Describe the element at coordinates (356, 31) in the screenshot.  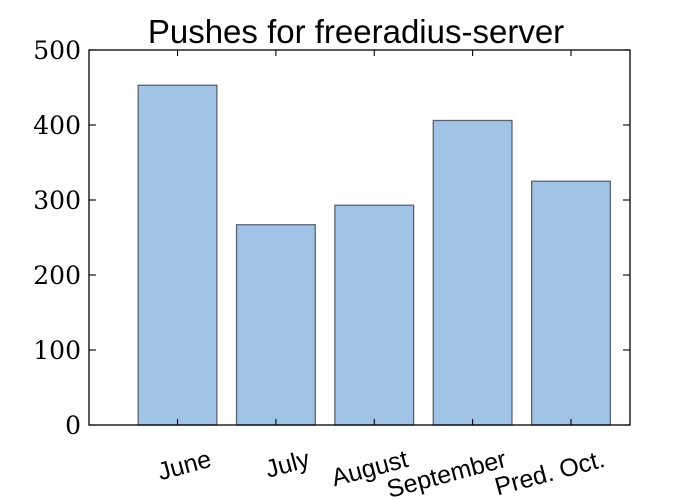
I see `chart-title: Pushes for freeradius-server` at that location.